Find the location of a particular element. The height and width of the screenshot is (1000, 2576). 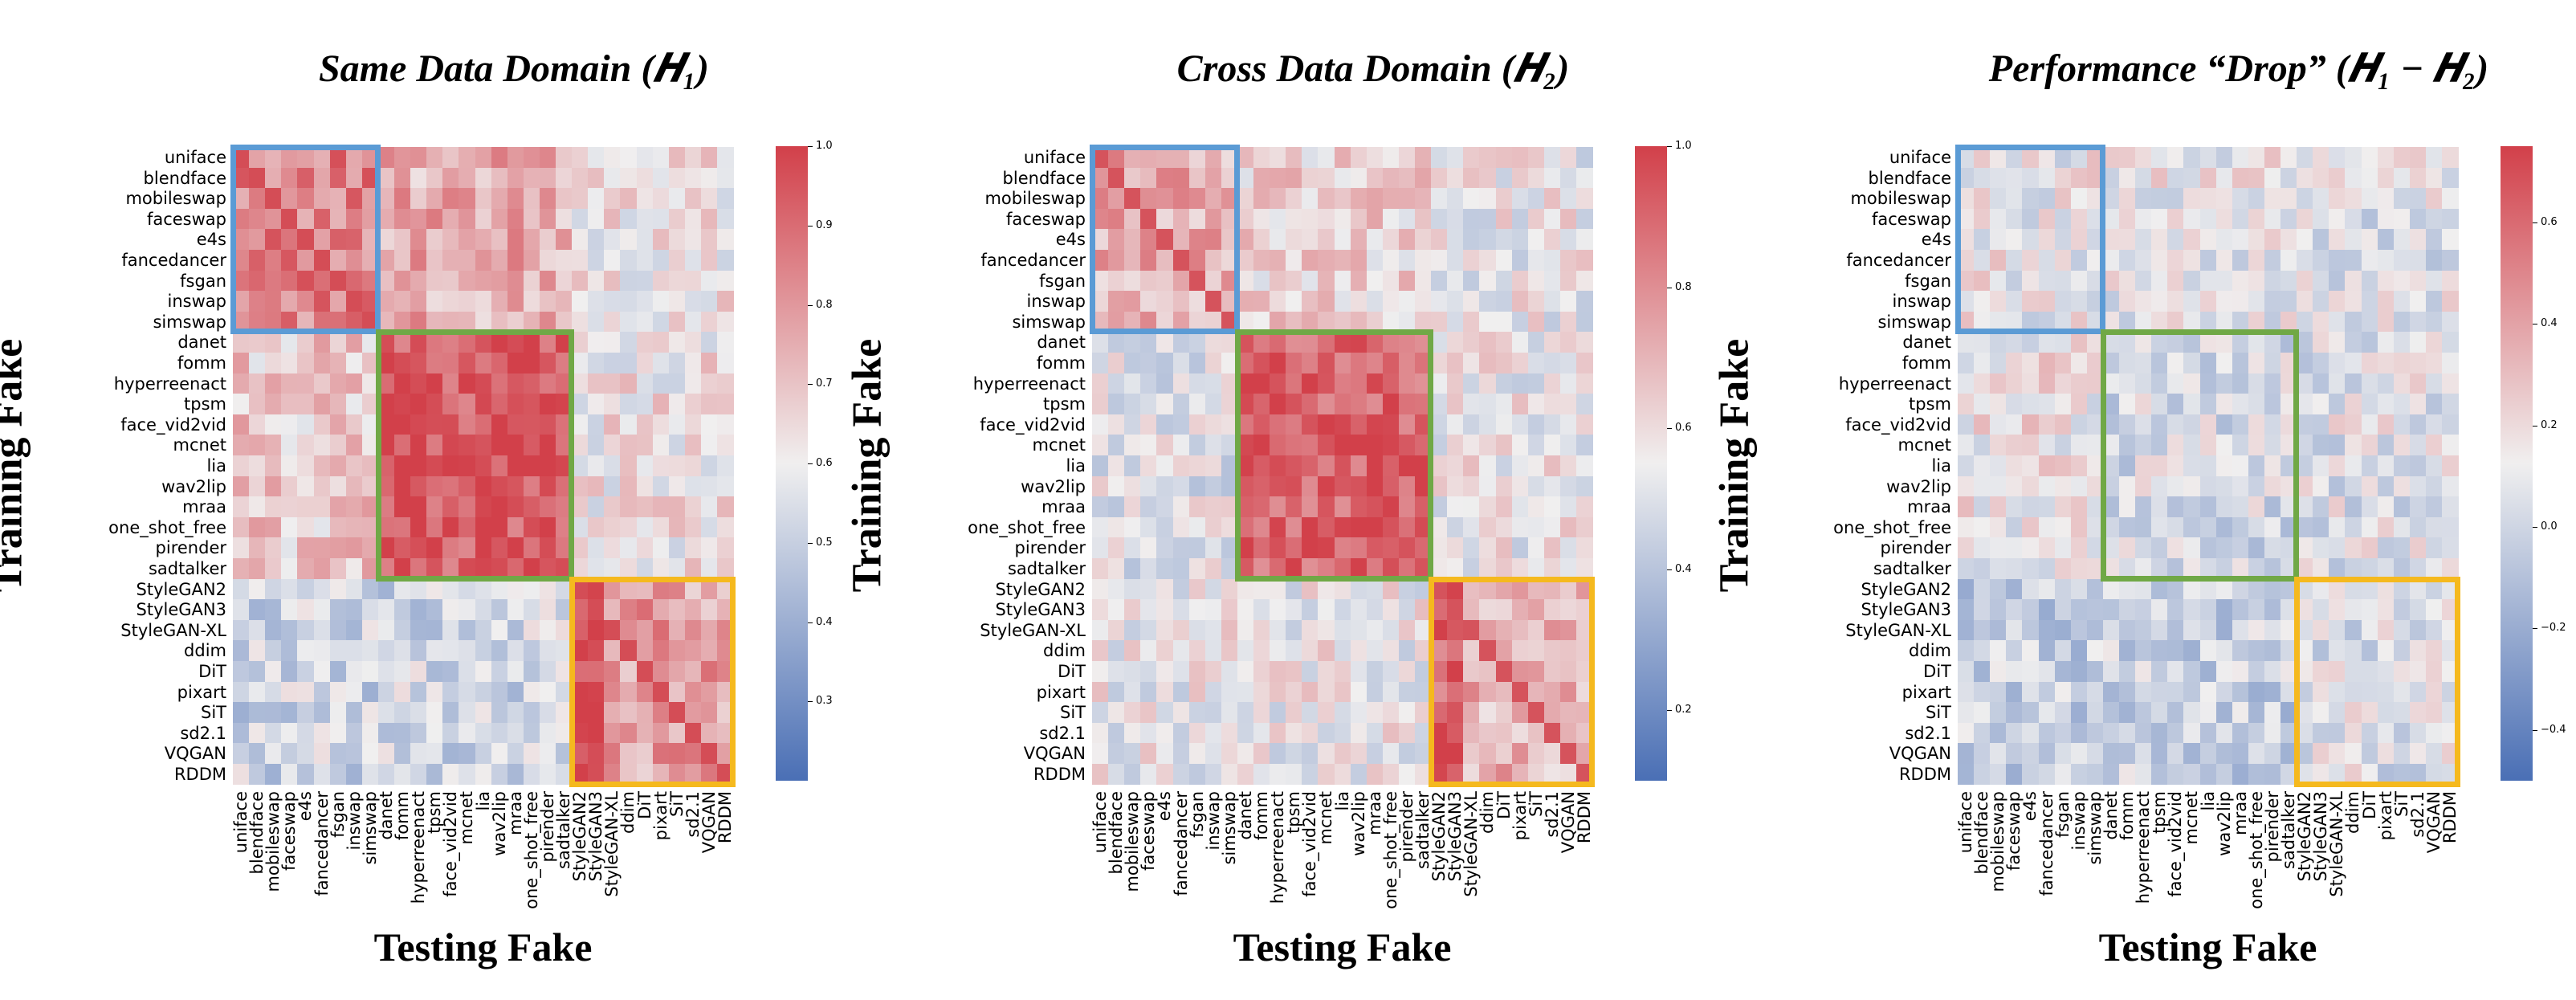

colorbar-tick-label: 0.0 is located at coordinates (2549, 526).